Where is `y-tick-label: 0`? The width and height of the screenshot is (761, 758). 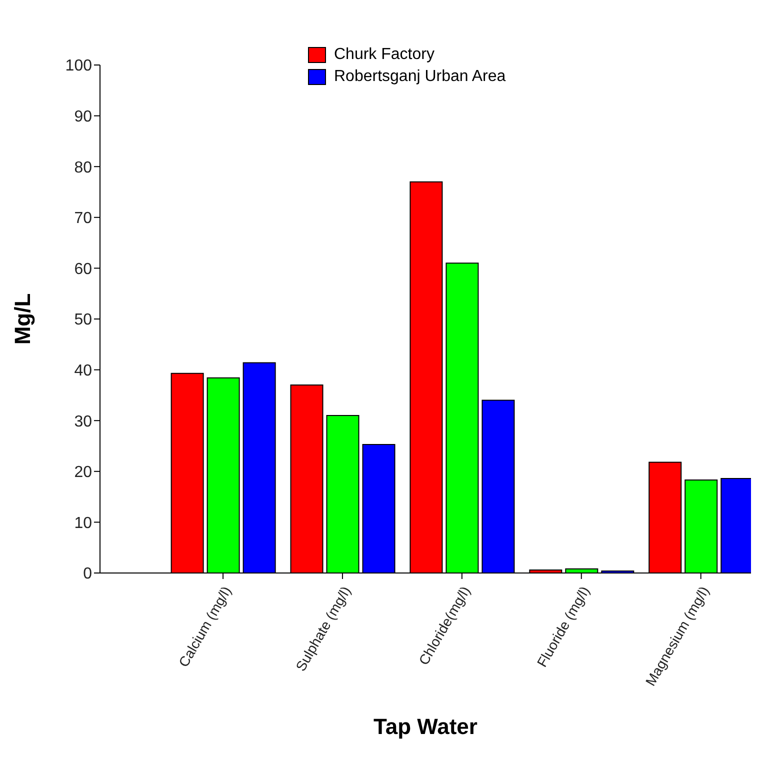 y-tick-label: 0 is located at coordinates (87, 574).